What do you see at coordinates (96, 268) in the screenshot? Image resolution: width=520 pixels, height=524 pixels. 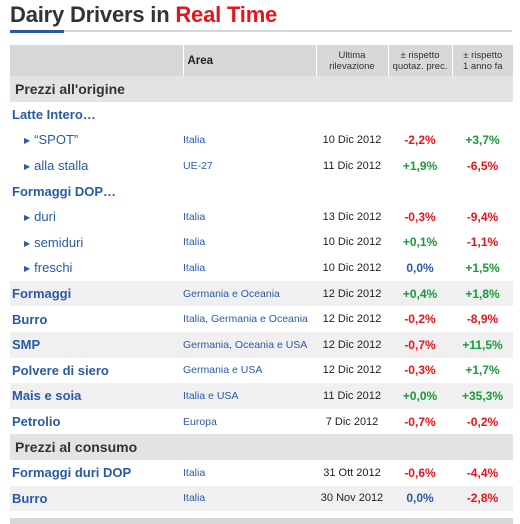 I see `row-name-cell: ▶ freschi` at bounding box center [96, 268].